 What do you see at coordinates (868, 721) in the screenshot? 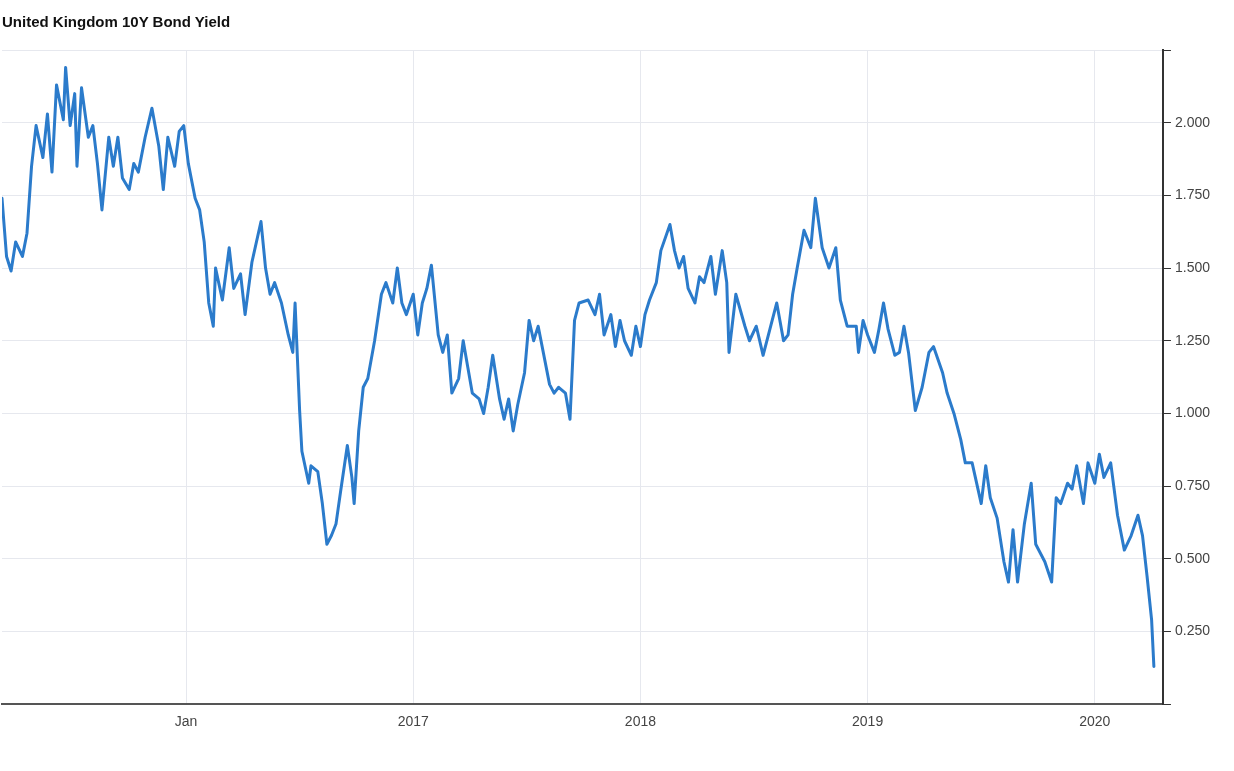
I see `x-tick-label: 2019` at bounding box center [868, 721].